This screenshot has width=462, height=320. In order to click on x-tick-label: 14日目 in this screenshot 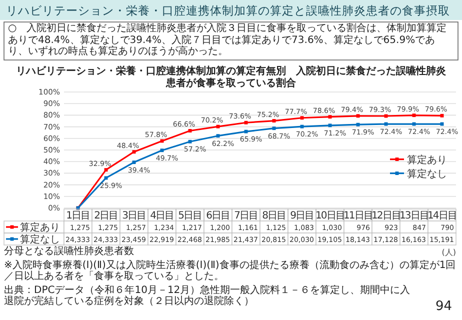, I will do `click(442, 216)`.